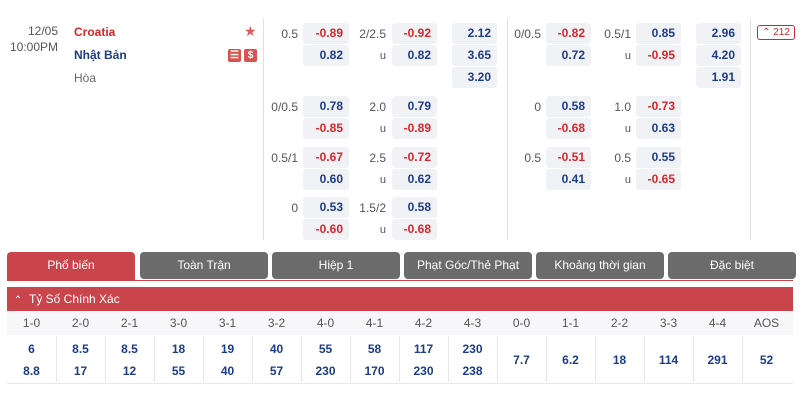 This screenshot has width=800, height=400. Describe the element at coordinates (326, 179) in the screenshot. I see `handicap-away-odd: 0.60` at that location.